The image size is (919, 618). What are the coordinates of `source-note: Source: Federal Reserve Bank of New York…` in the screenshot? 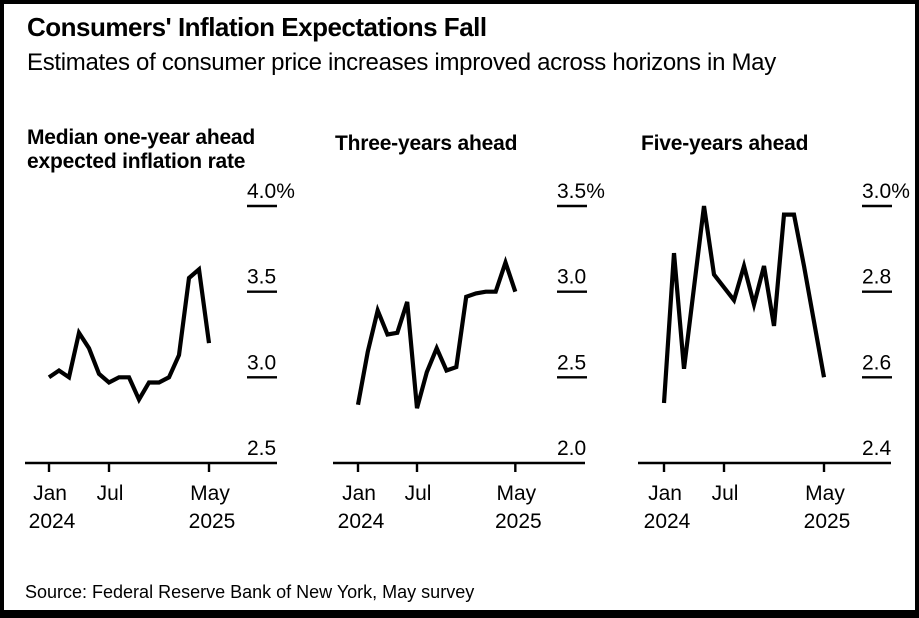 It's located at (250, 592).